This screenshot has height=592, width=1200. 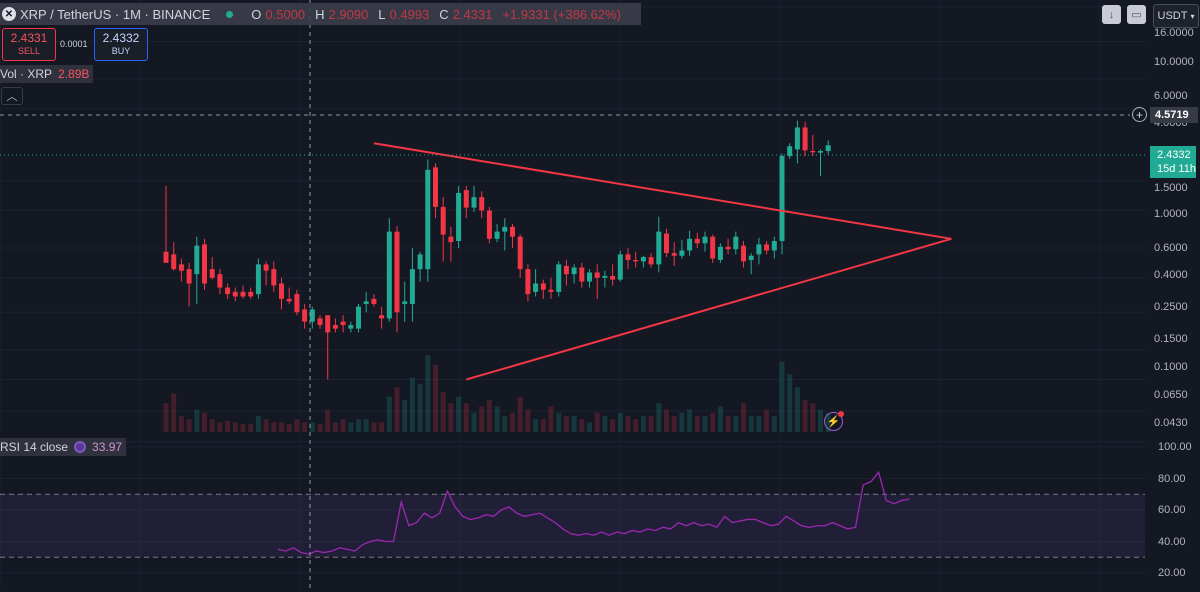 What do you see at coordinates (1172, 16) in the screenshot?
I see `currency-label: USDT` at bounding box center [1172, 16].